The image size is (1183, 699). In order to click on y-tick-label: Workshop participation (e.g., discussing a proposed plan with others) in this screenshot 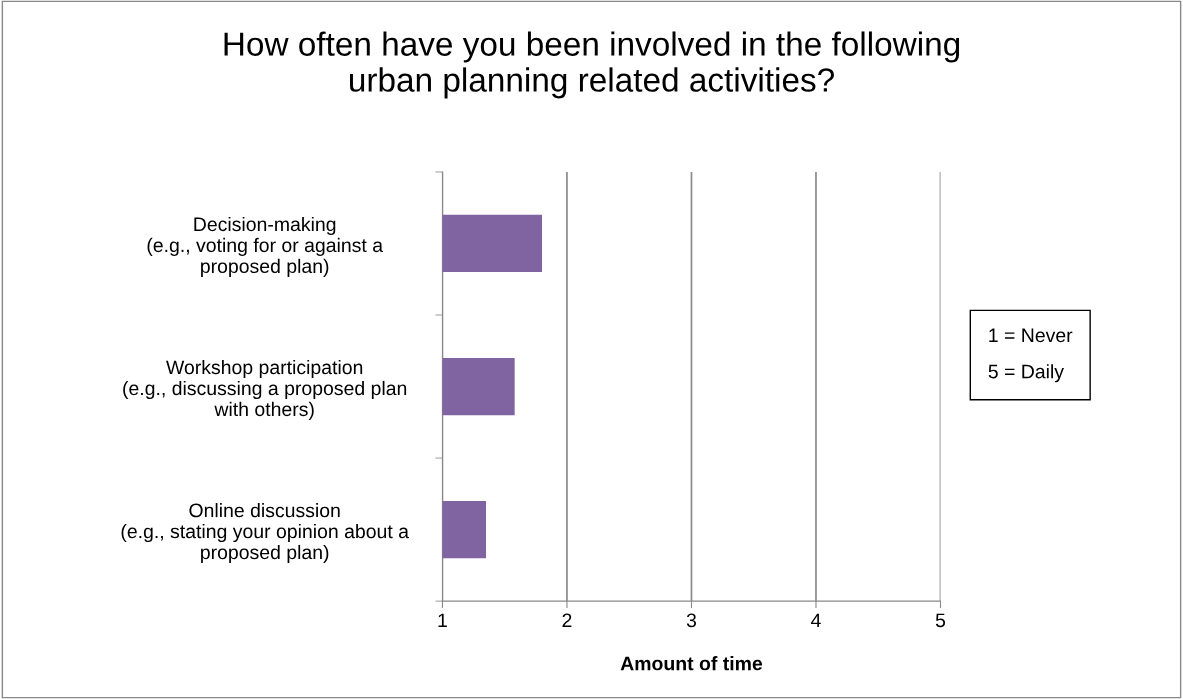, I will do `click(265, 389)`.